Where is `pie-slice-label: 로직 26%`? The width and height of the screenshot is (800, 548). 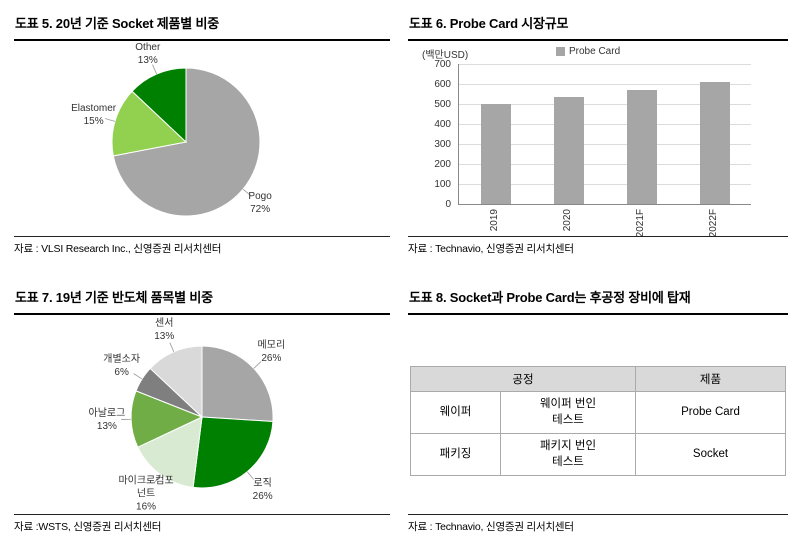 pie-slice-label: 로직 26% is located at coordinates (263, 490).